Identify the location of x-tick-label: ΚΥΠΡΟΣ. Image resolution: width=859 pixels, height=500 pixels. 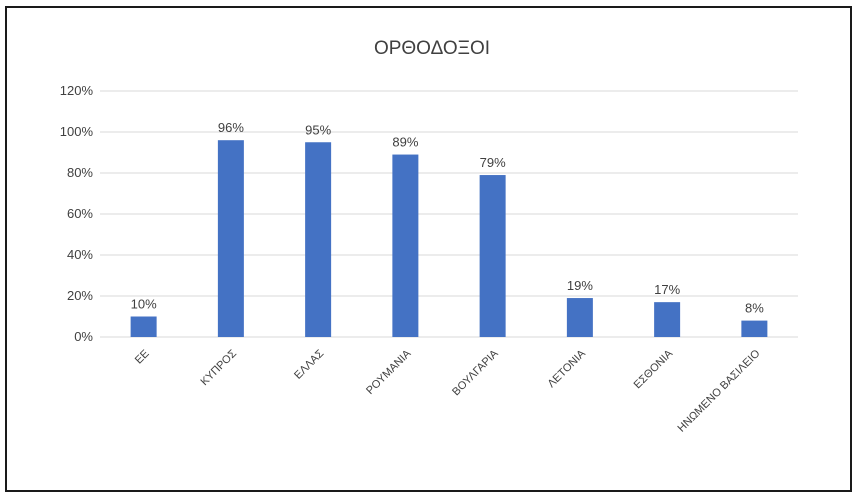
(218, 367).